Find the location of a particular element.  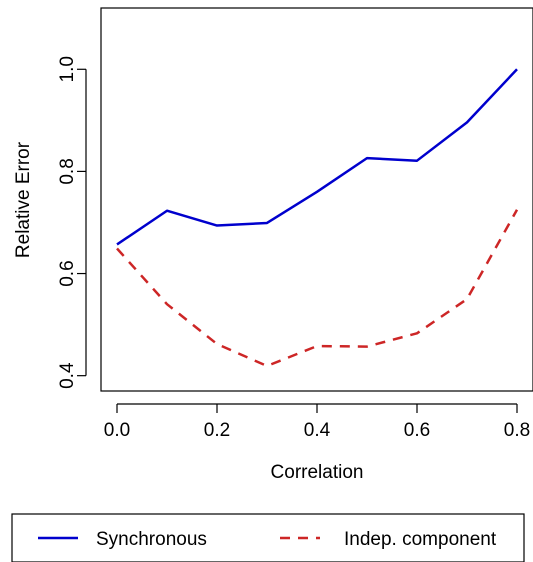

x-axis: 0.0 0.2 0.4 0.6 0.8 is located at coordinates (317, 422).